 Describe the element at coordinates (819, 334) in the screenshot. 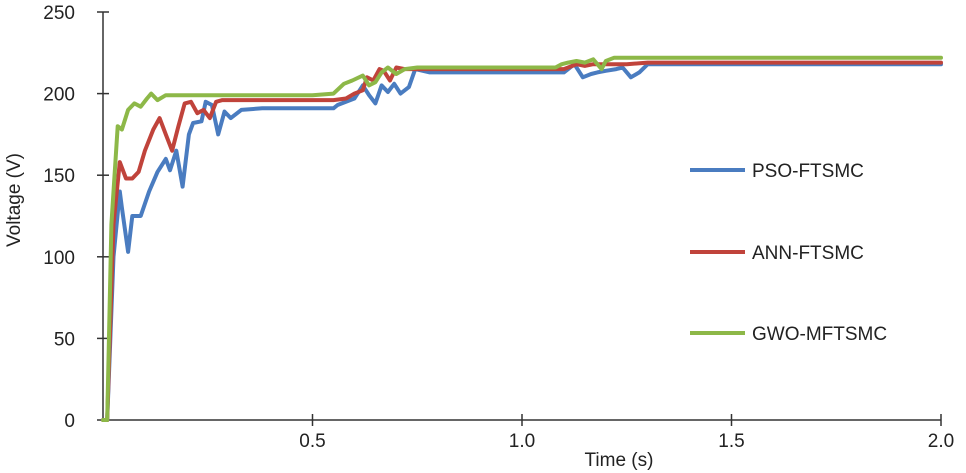

I see `legend-label: GWO-MFTSMC` at that location.